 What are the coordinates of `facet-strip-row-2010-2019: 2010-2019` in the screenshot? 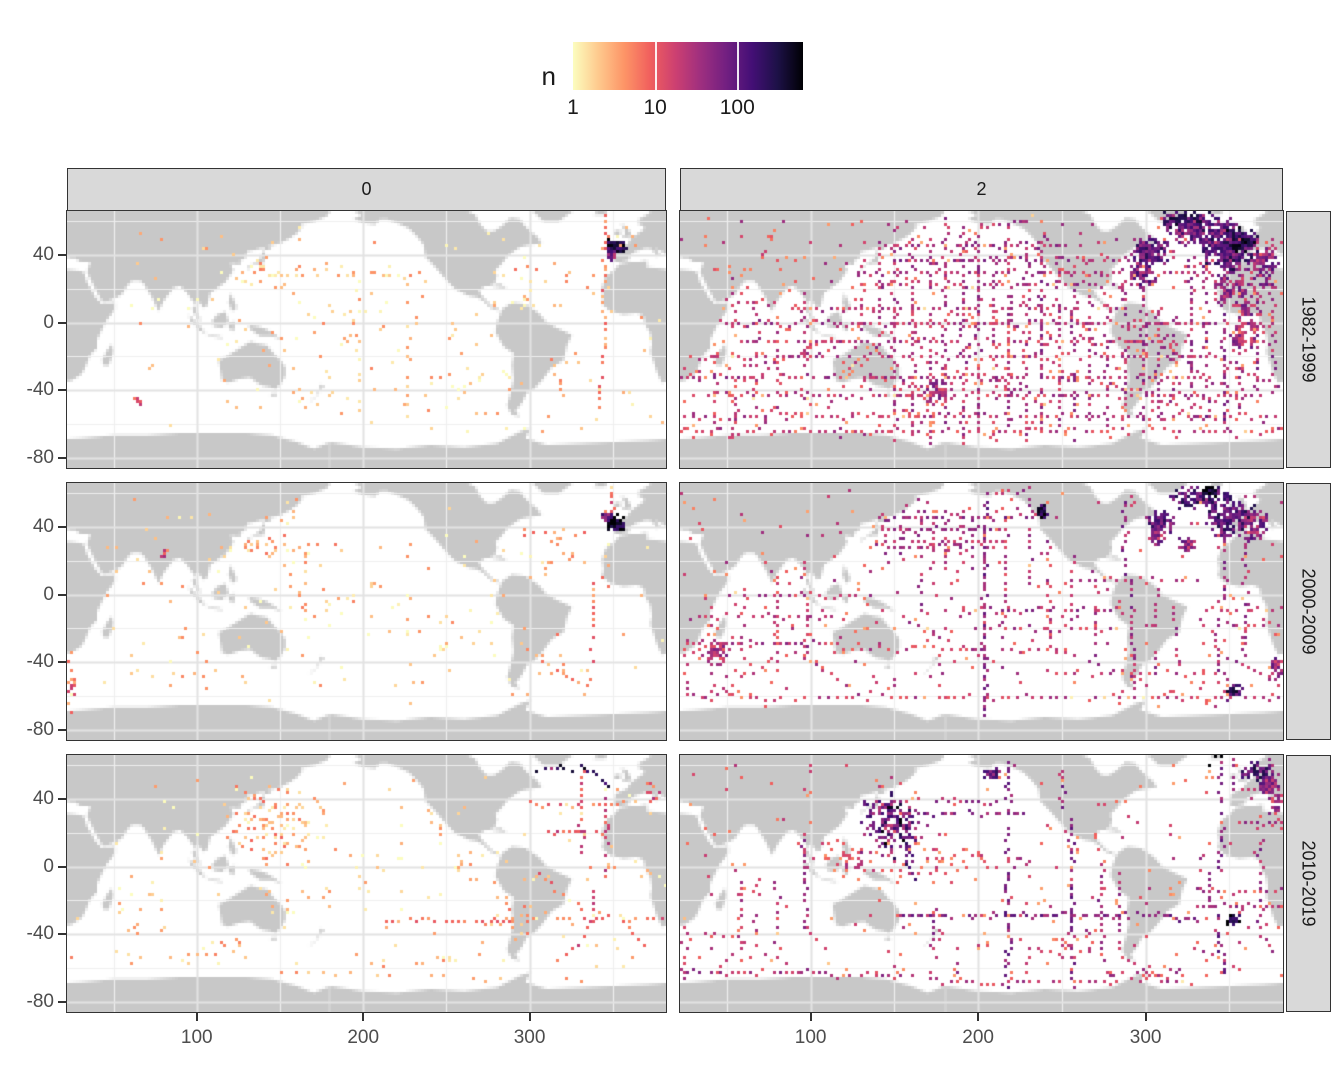 It's located at (1308, 883).